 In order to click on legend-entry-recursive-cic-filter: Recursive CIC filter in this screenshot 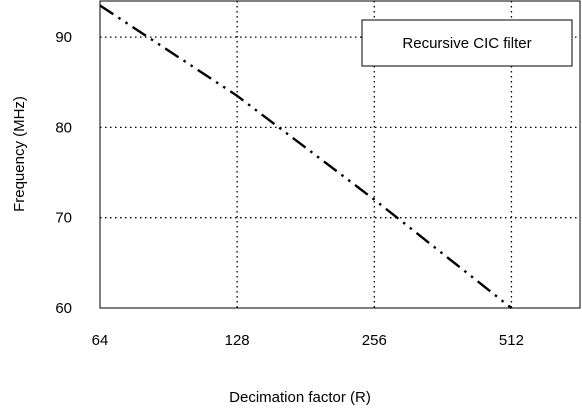, I will do `click(466, 43)`.